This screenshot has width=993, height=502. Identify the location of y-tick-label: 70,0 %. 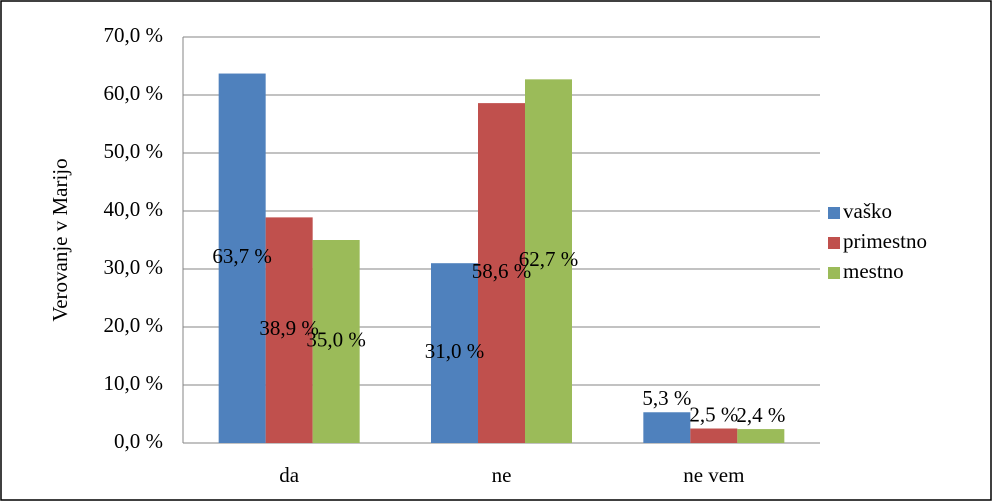
(134, 35).